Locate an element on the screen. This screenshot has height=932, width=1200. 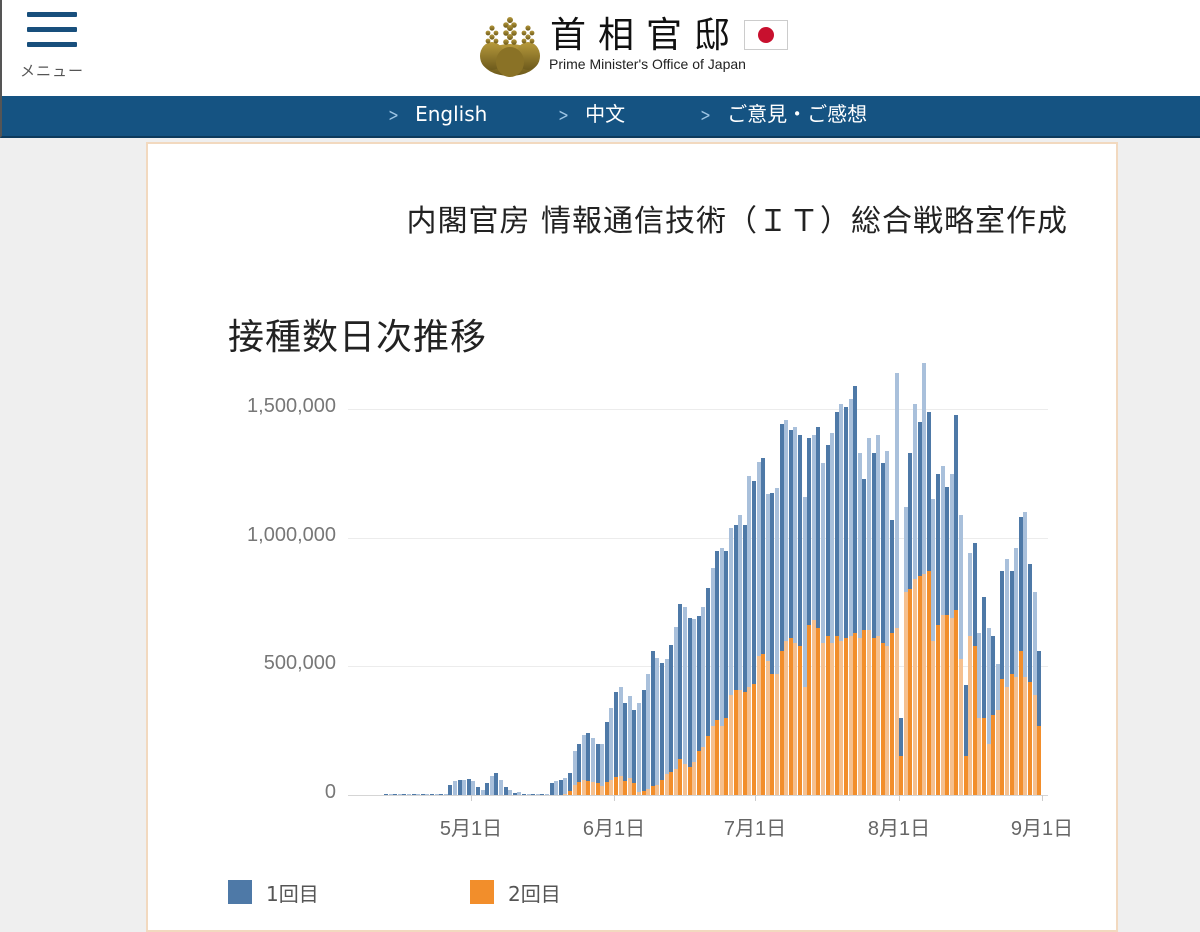
legend-second-dose: 2回目 is located at coordinates (515, 892).